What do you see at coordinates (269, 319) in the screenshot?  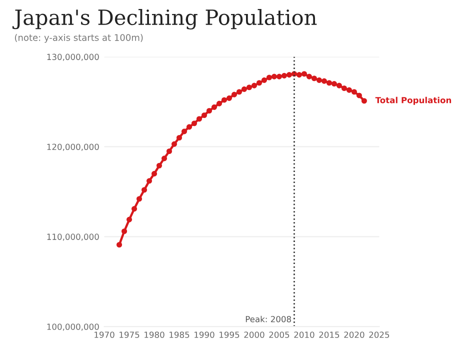 I see `ref-line-label: Peak: 2008` at bounding box center [269, 319].